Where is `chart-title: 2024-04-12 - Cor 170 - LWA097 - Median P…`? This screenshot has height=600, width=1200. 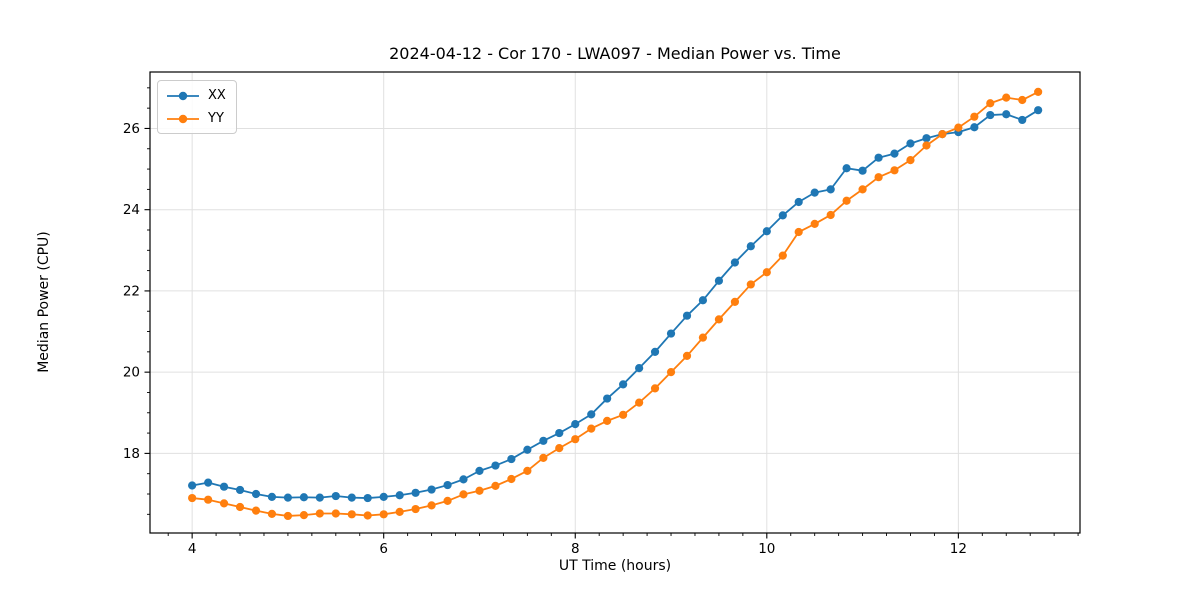
chart-title: 2024-04-12 - Cor 170 - LWA097 - Median P… is located at coordinates (615, 53).